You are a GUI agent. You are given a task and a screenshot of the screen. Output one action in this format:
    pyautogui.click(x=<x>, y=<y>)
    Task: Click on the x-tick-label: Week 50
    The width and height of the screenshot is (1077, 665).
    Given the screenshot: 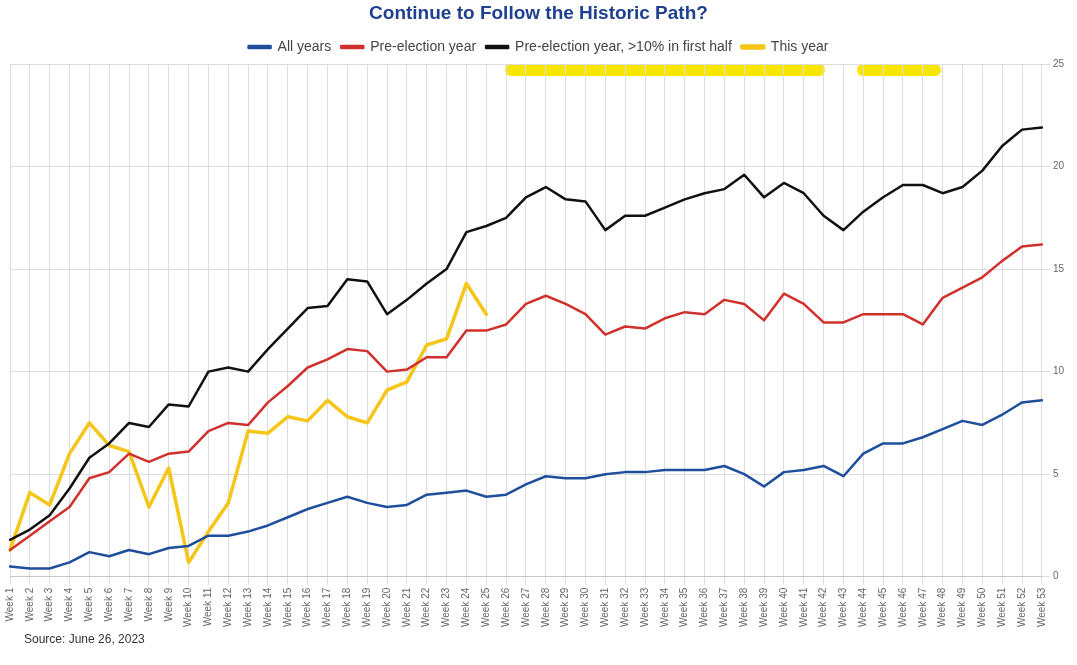 What is the action you would take?
    pyautogui.click(x=982, y=607)
    